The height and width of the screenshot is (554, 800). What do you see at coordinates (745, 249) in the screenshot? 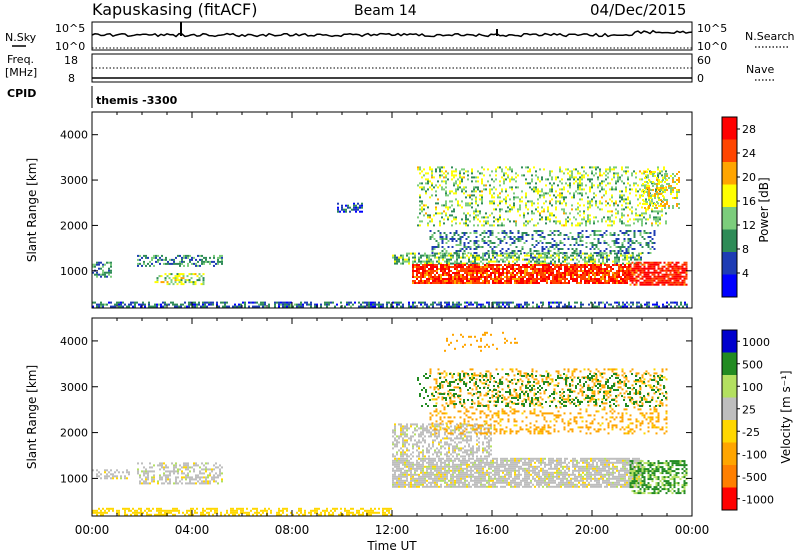
I see `power-colorbar-tick-label: 8` at bounding box center [745, 249].